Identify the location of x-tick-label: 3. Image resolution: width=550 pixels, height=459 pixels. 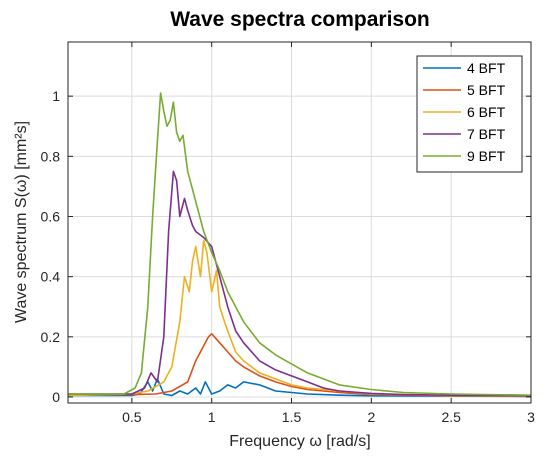
(531, 417).